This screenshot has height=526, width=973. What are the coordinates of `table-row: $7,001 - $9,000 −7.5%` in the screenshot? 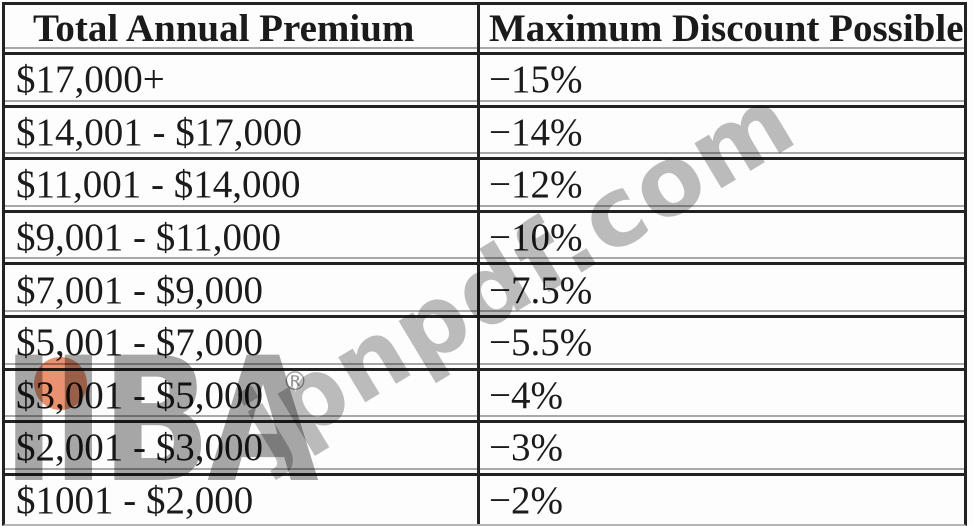 It's located at (484, 286).